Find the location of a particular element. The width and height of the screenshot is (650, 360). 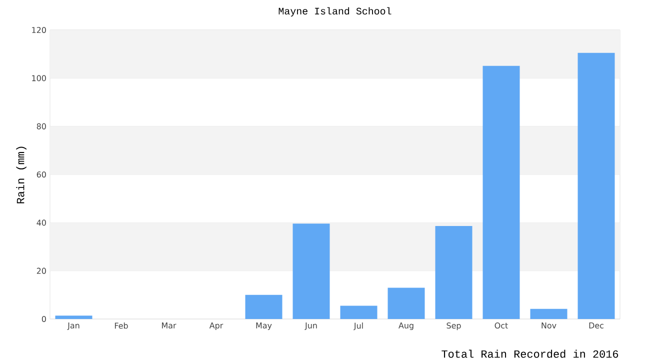

text: Total Rain Recorded in 2016 is located at coordinates (530, 354).